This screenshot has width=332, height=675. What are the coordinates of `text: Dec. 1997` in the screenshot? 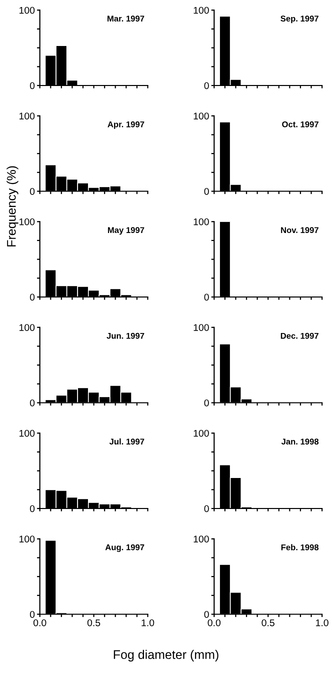 It's located at (299, 335).